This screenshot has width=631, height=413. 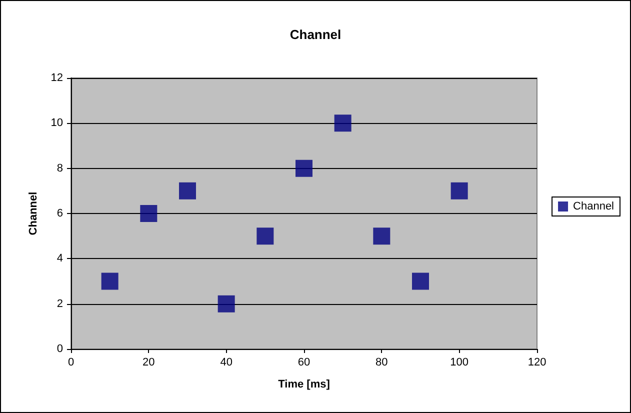 I want to click on legend-label: Channel, so click(x=593, y=206).